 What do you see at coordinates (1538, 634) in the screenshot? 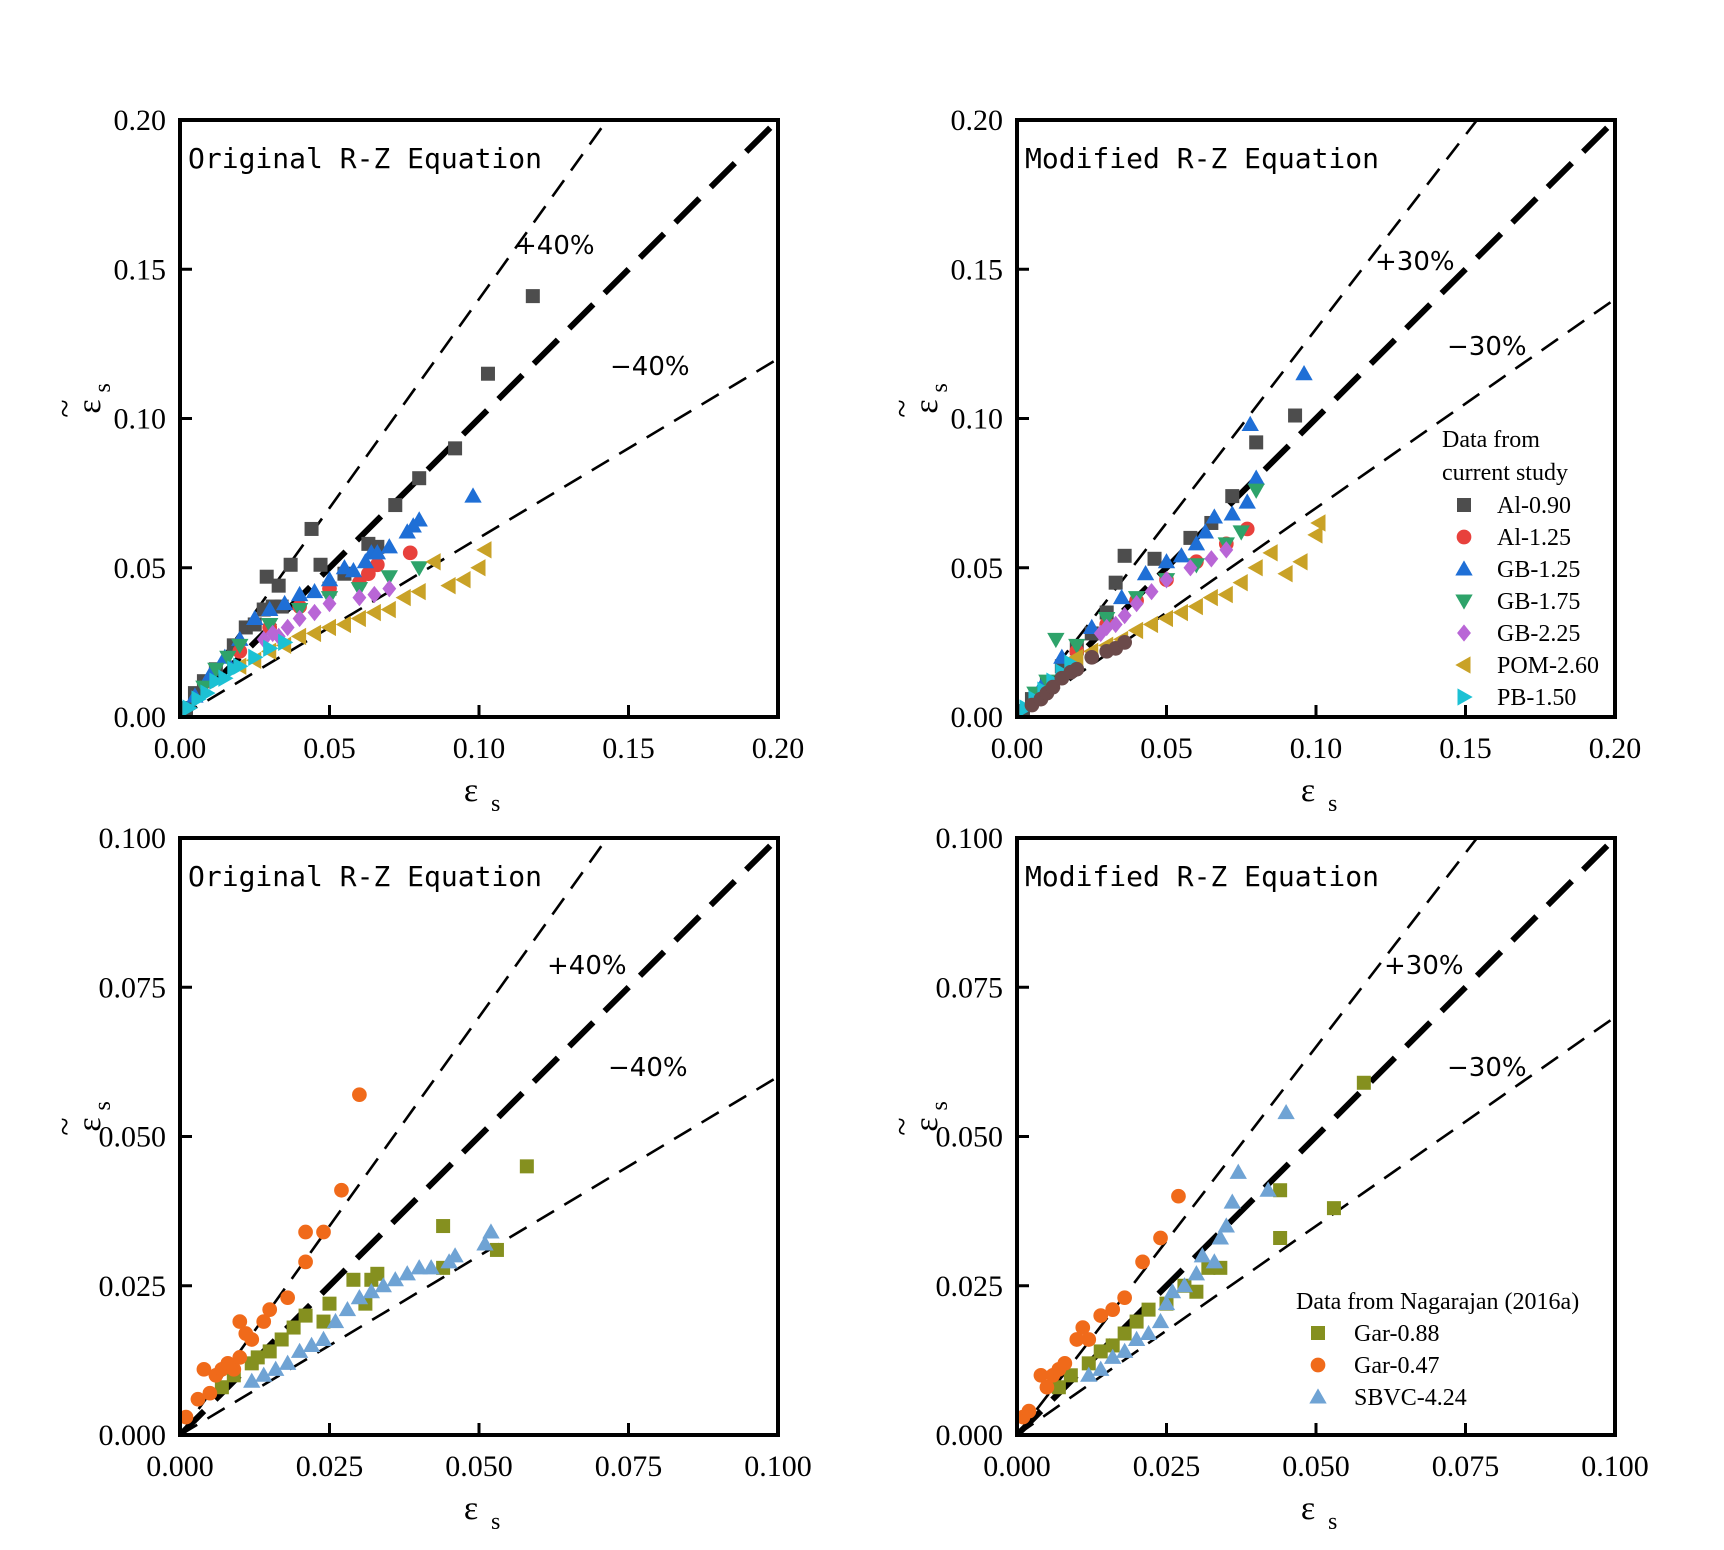
I see `legend-label: GB-2.25` at bounding box center [1538, 634].